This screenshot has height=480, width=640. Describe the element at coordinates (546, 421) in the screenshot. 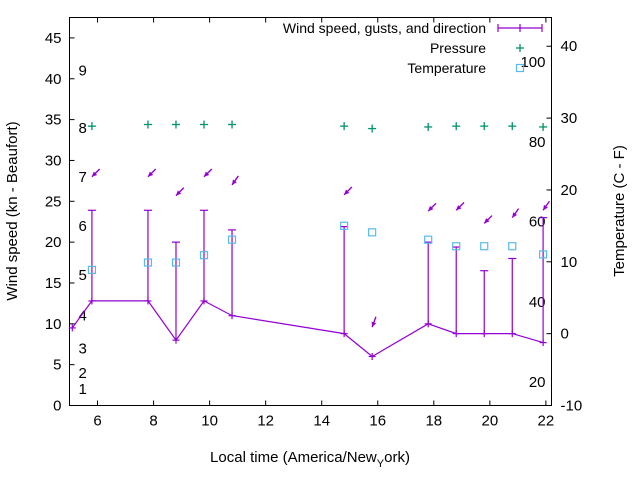

I see `x-tick-label: 22` at that location.